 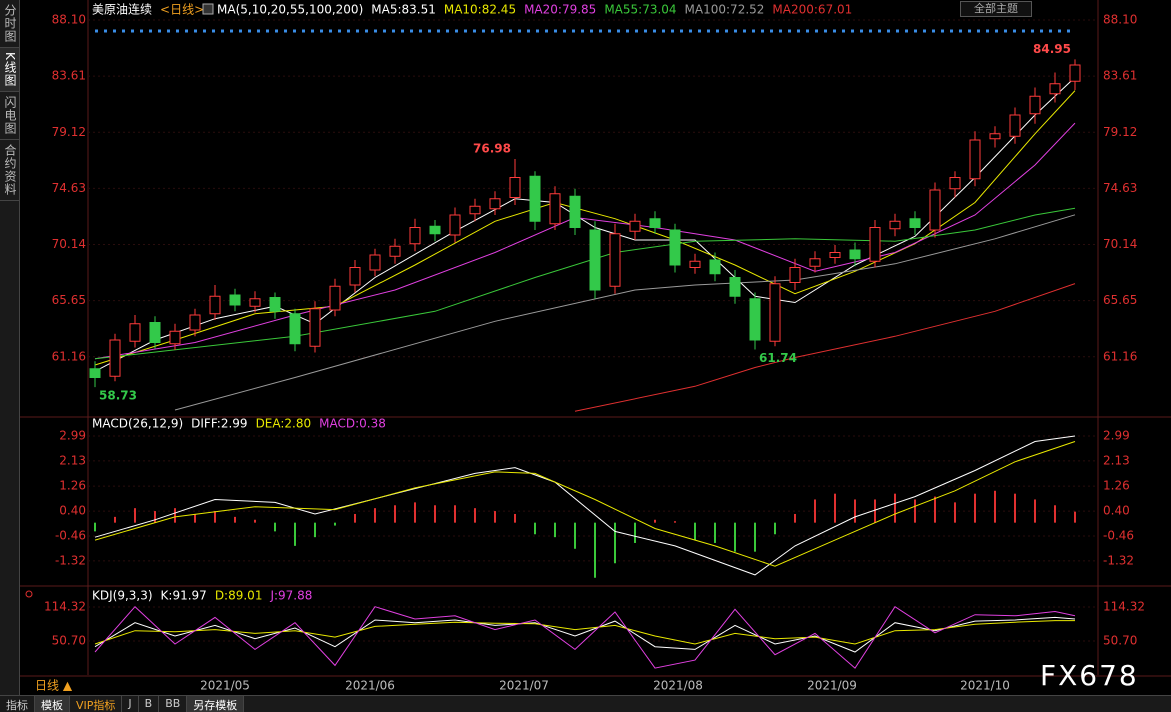 What do you see at coordinates (352, 424) in the screenshot?
I see `legend-entry: MACD:0.38` at bounding box center [352, 424].